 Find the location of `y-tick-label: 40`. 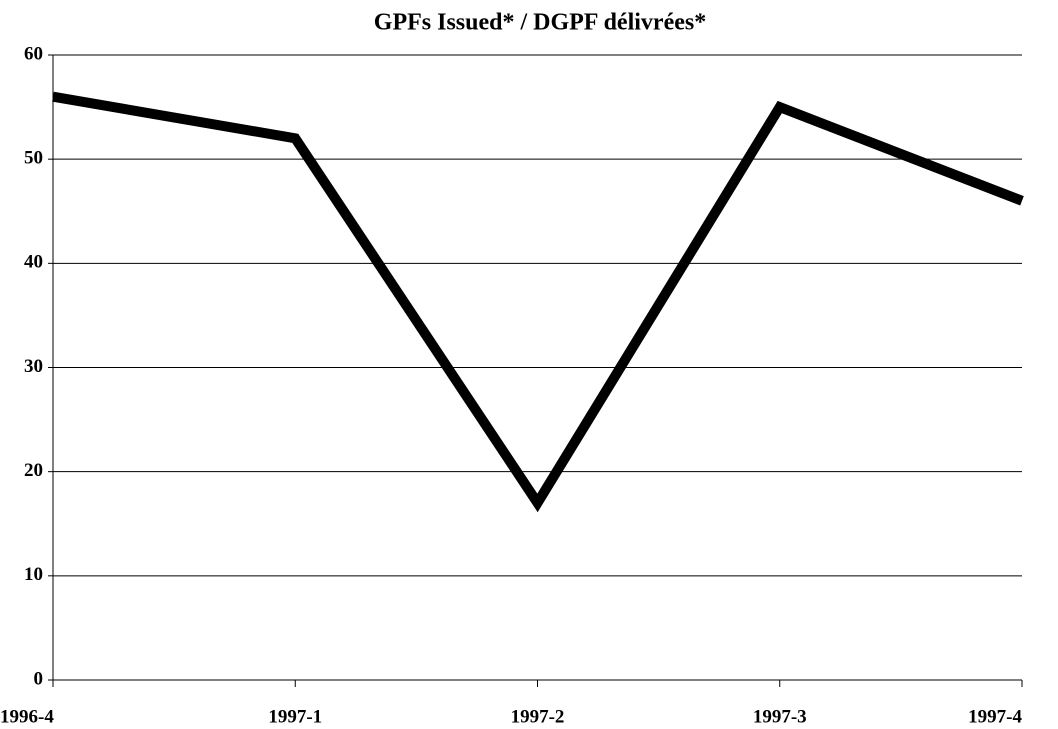

y-tick-label: 40 is located at coordinates (33, 262).